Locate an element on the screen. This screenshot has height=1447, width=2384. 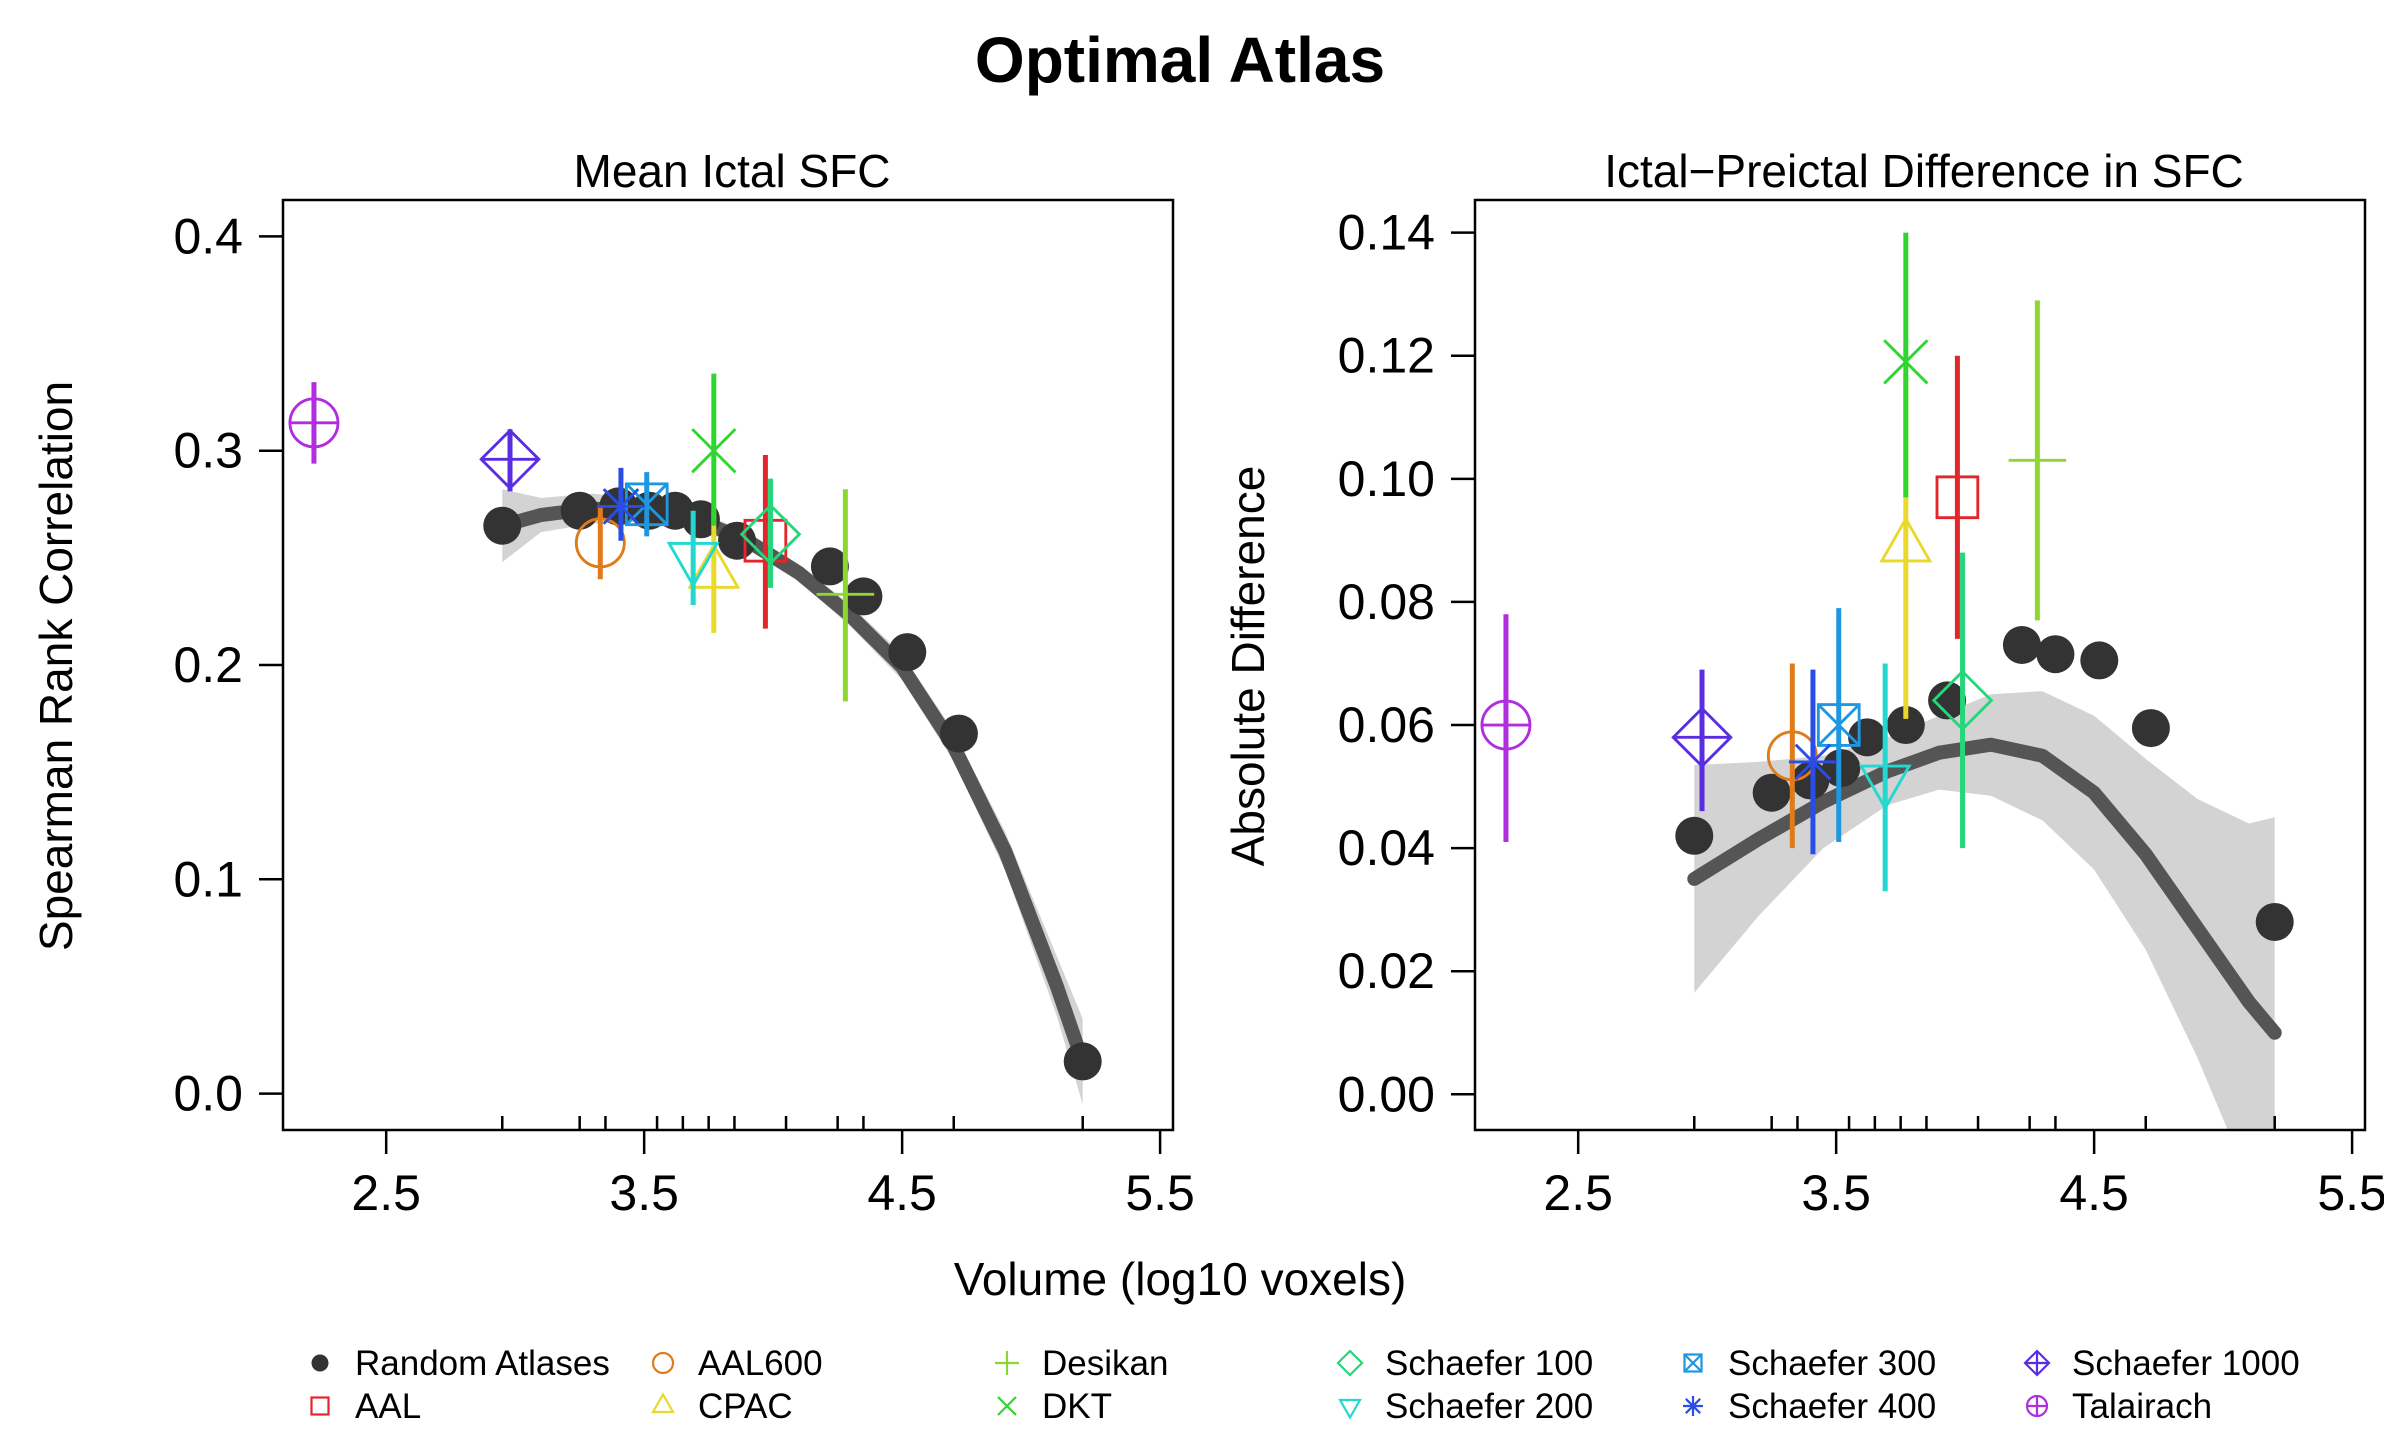
y-tick-label: 0.1 is located at coordinates (208, 879).